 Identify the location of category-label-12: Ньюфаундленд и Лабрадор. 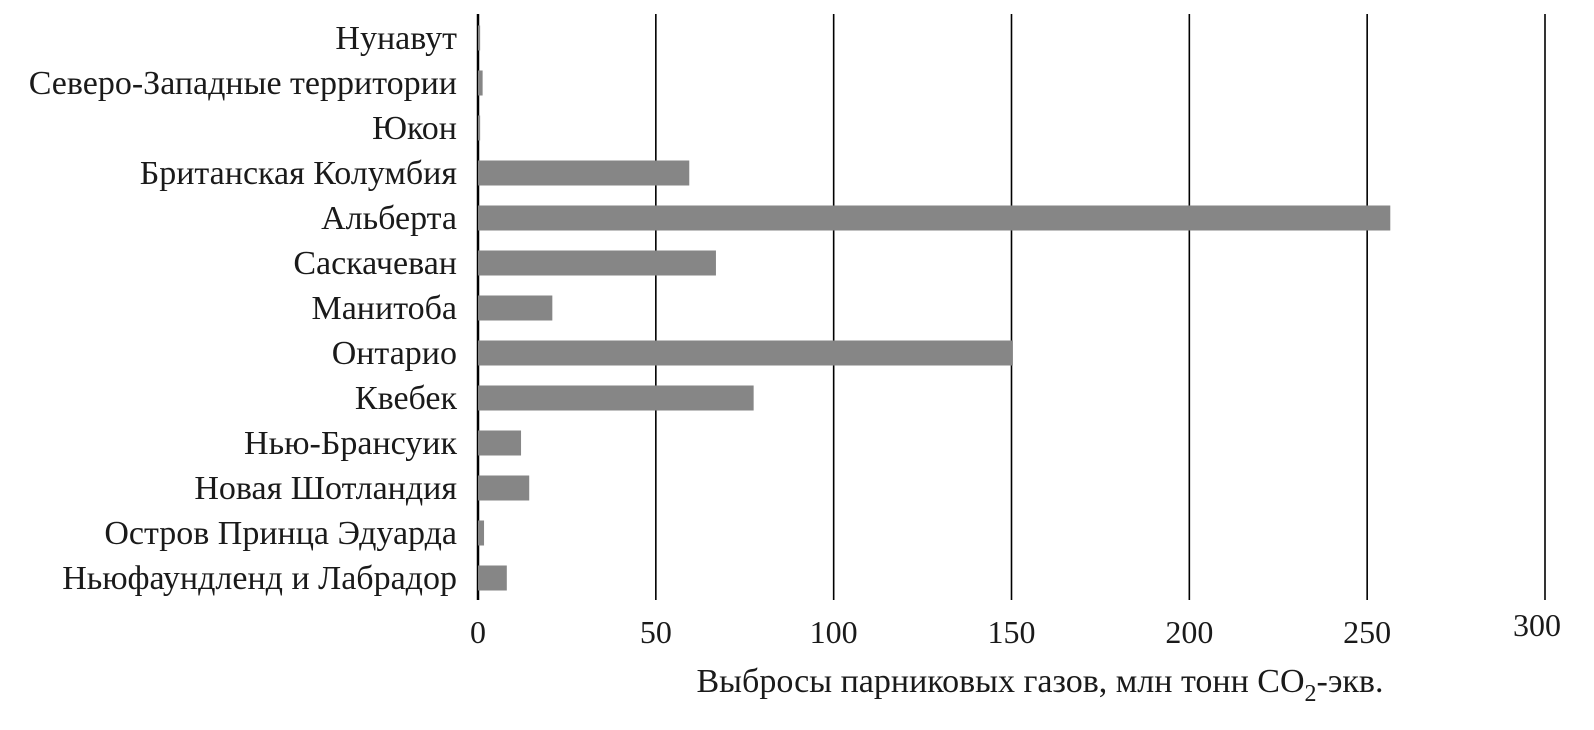
(259, 578).